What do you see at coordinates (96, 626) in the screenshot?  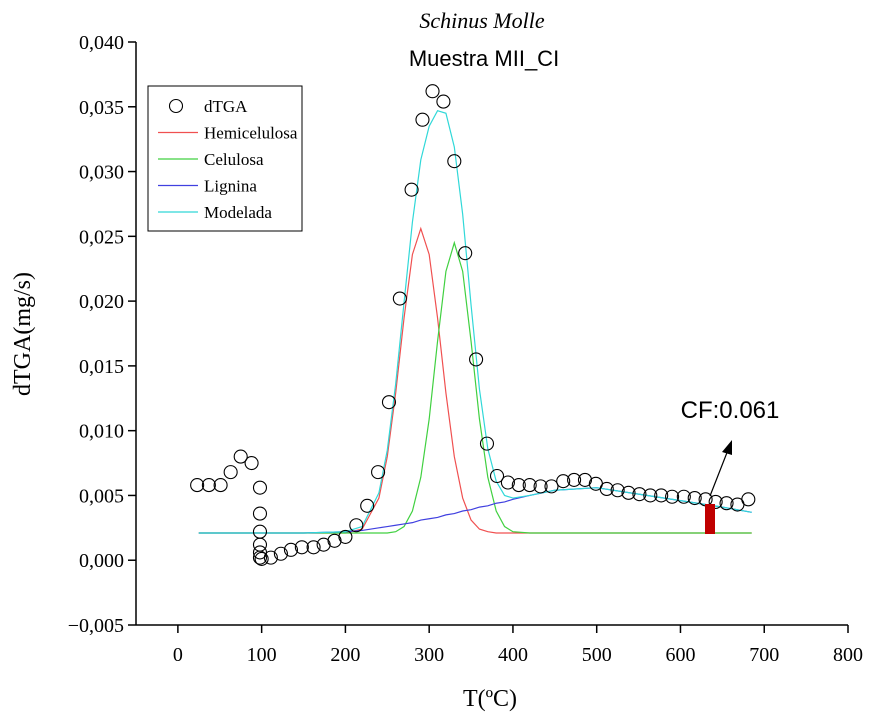 I see `y-tick-label: −0,005` at bounding box center [96, 626].